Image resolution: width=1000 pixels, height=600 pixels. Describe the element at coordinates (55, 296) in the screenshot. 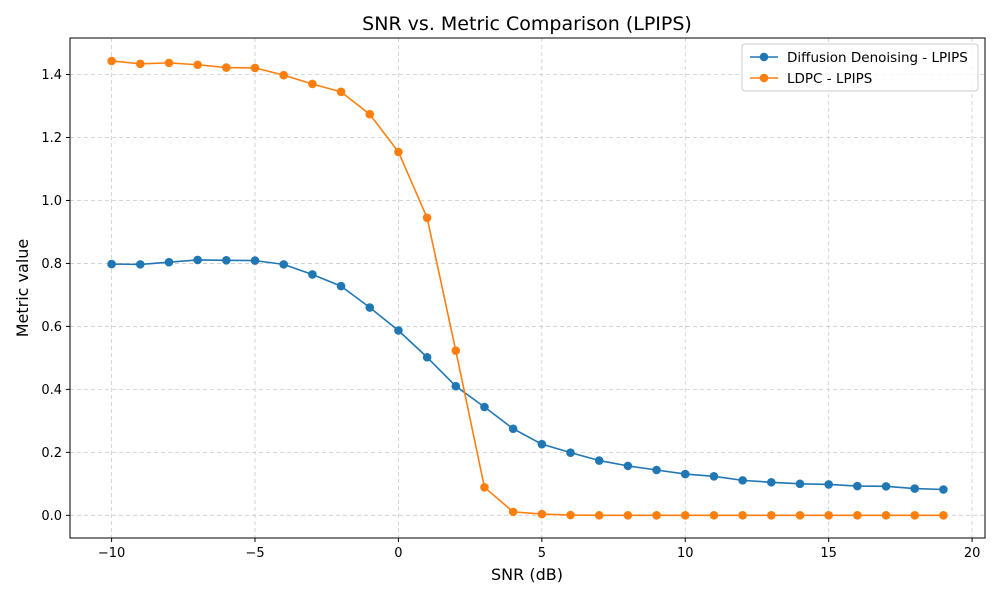

I see `y-axis: 0.0 0.2 0.4 0.6 0.8 1.0 1.2 1.4` at that location.